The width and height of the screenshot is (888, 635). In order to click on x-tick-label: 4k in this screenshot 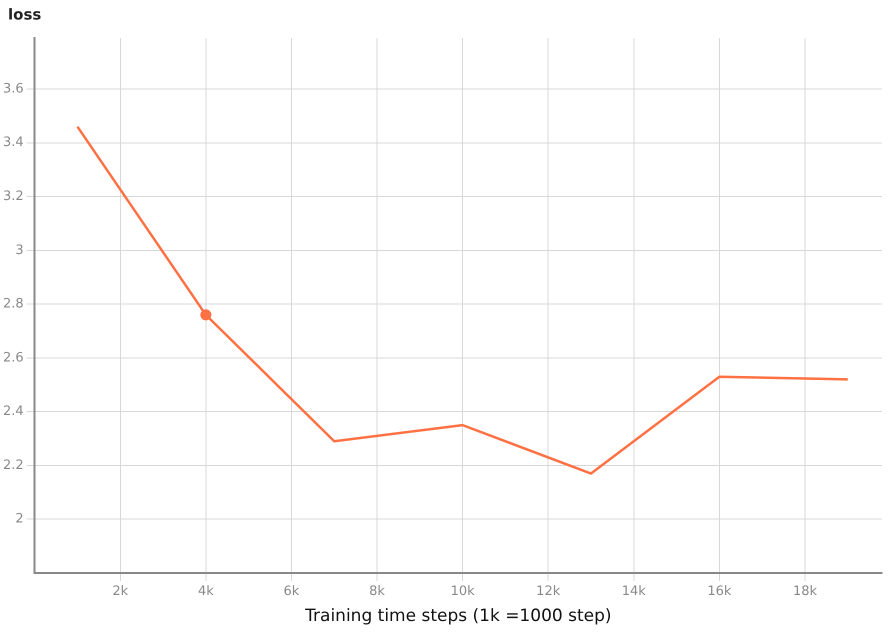, I will do `click(206, 592)`.